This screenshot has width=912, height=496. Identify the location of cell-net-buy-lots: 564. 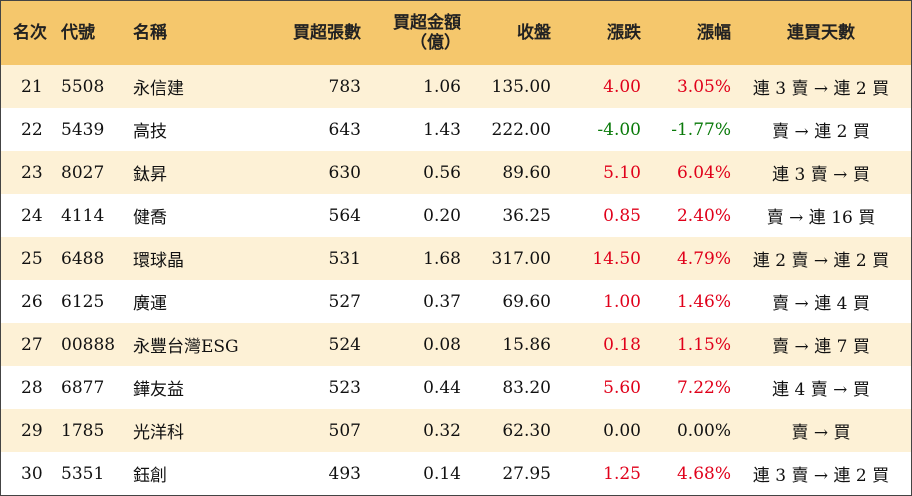
(344, 215).